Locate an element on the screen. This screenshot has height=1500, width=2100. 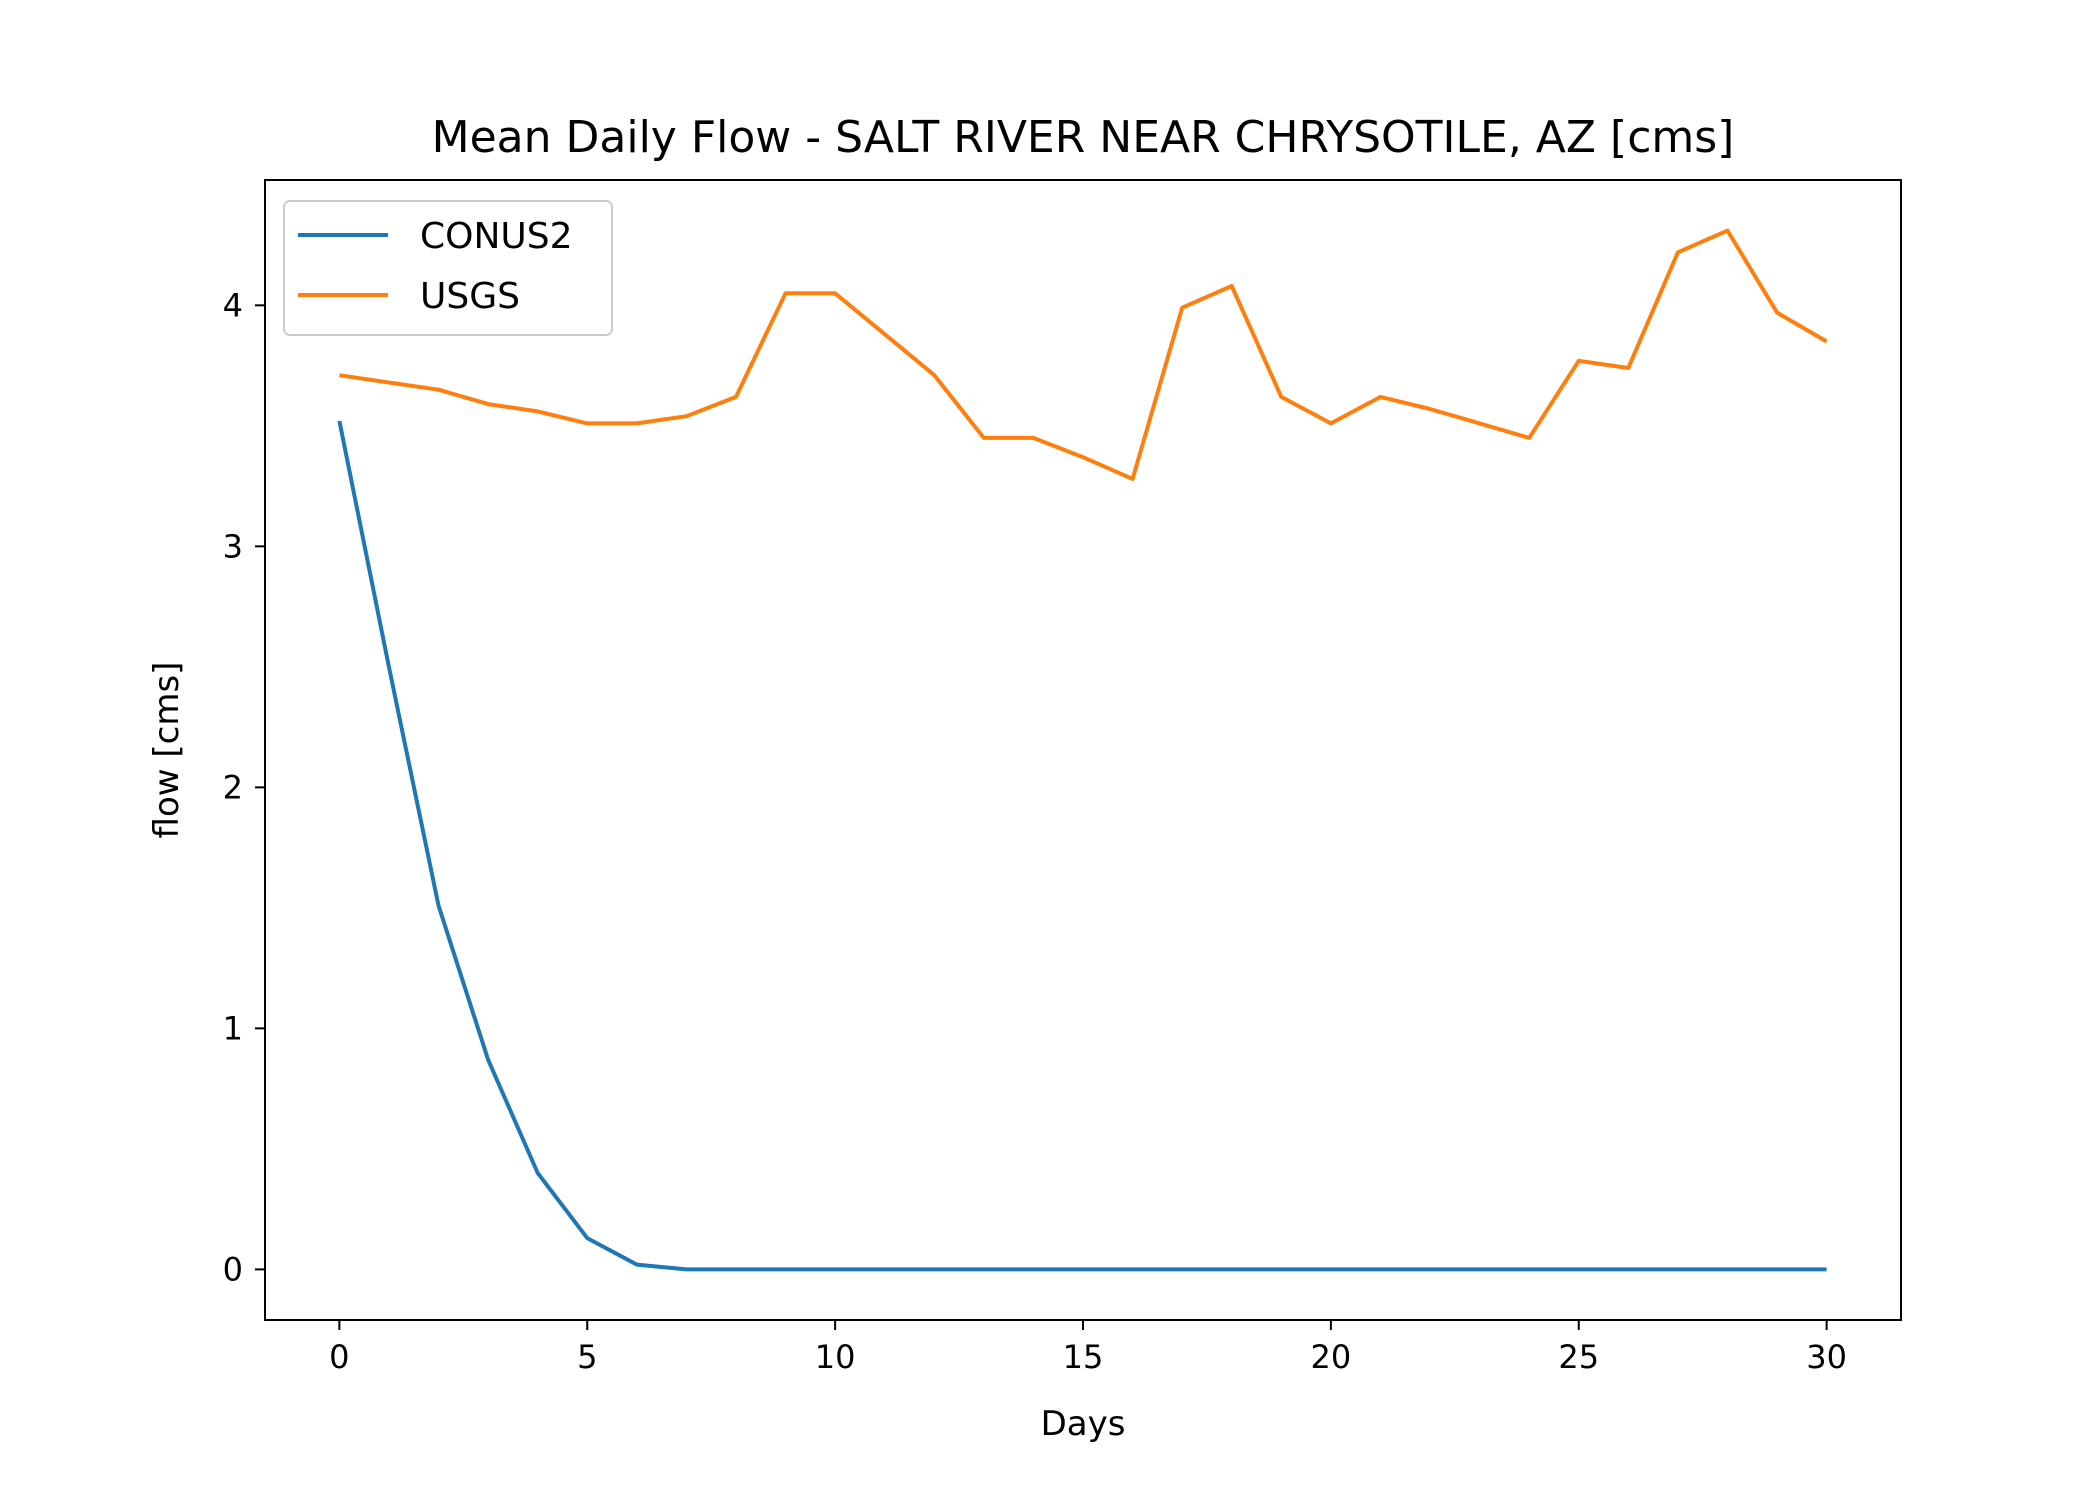
y-tick-label: 4 is located at coordinates (233, 305).